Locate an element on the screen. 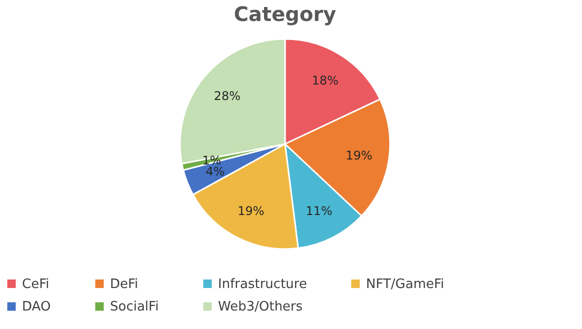  chart-title: Category is located at coordinates (285, 14).